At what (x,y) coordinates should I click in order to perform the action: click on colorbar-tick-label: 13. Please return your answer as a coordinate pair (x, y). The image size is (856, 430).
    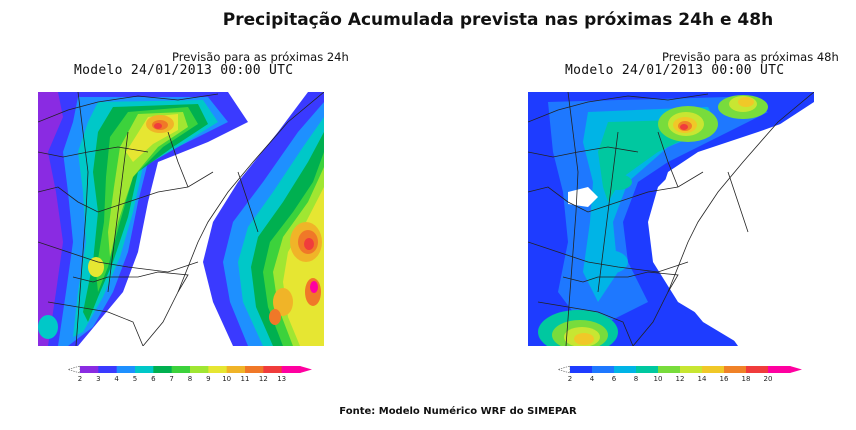
    Looking at the image, I should click on (281, 379).